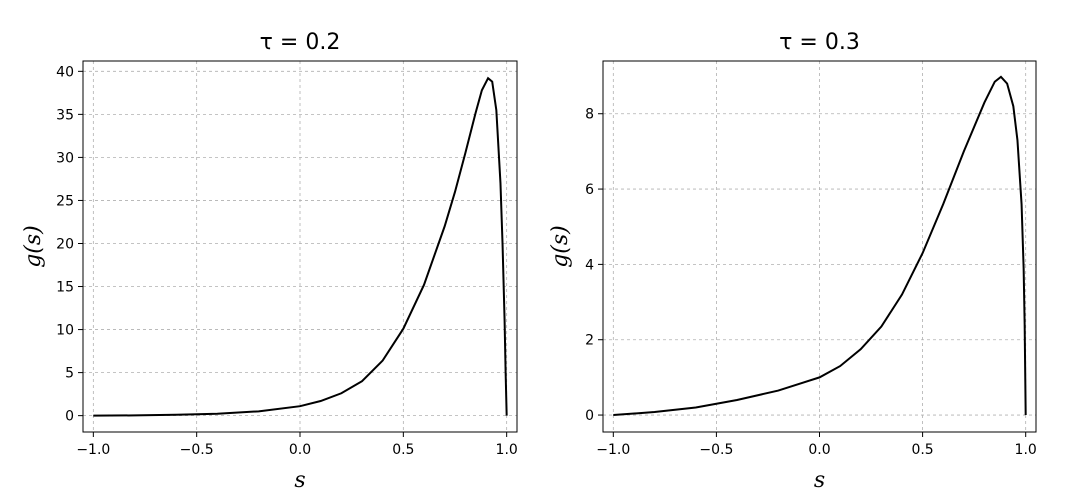 The image size is (1070, 500). I want to click on y-tick-label: 25, so click(65, 201).